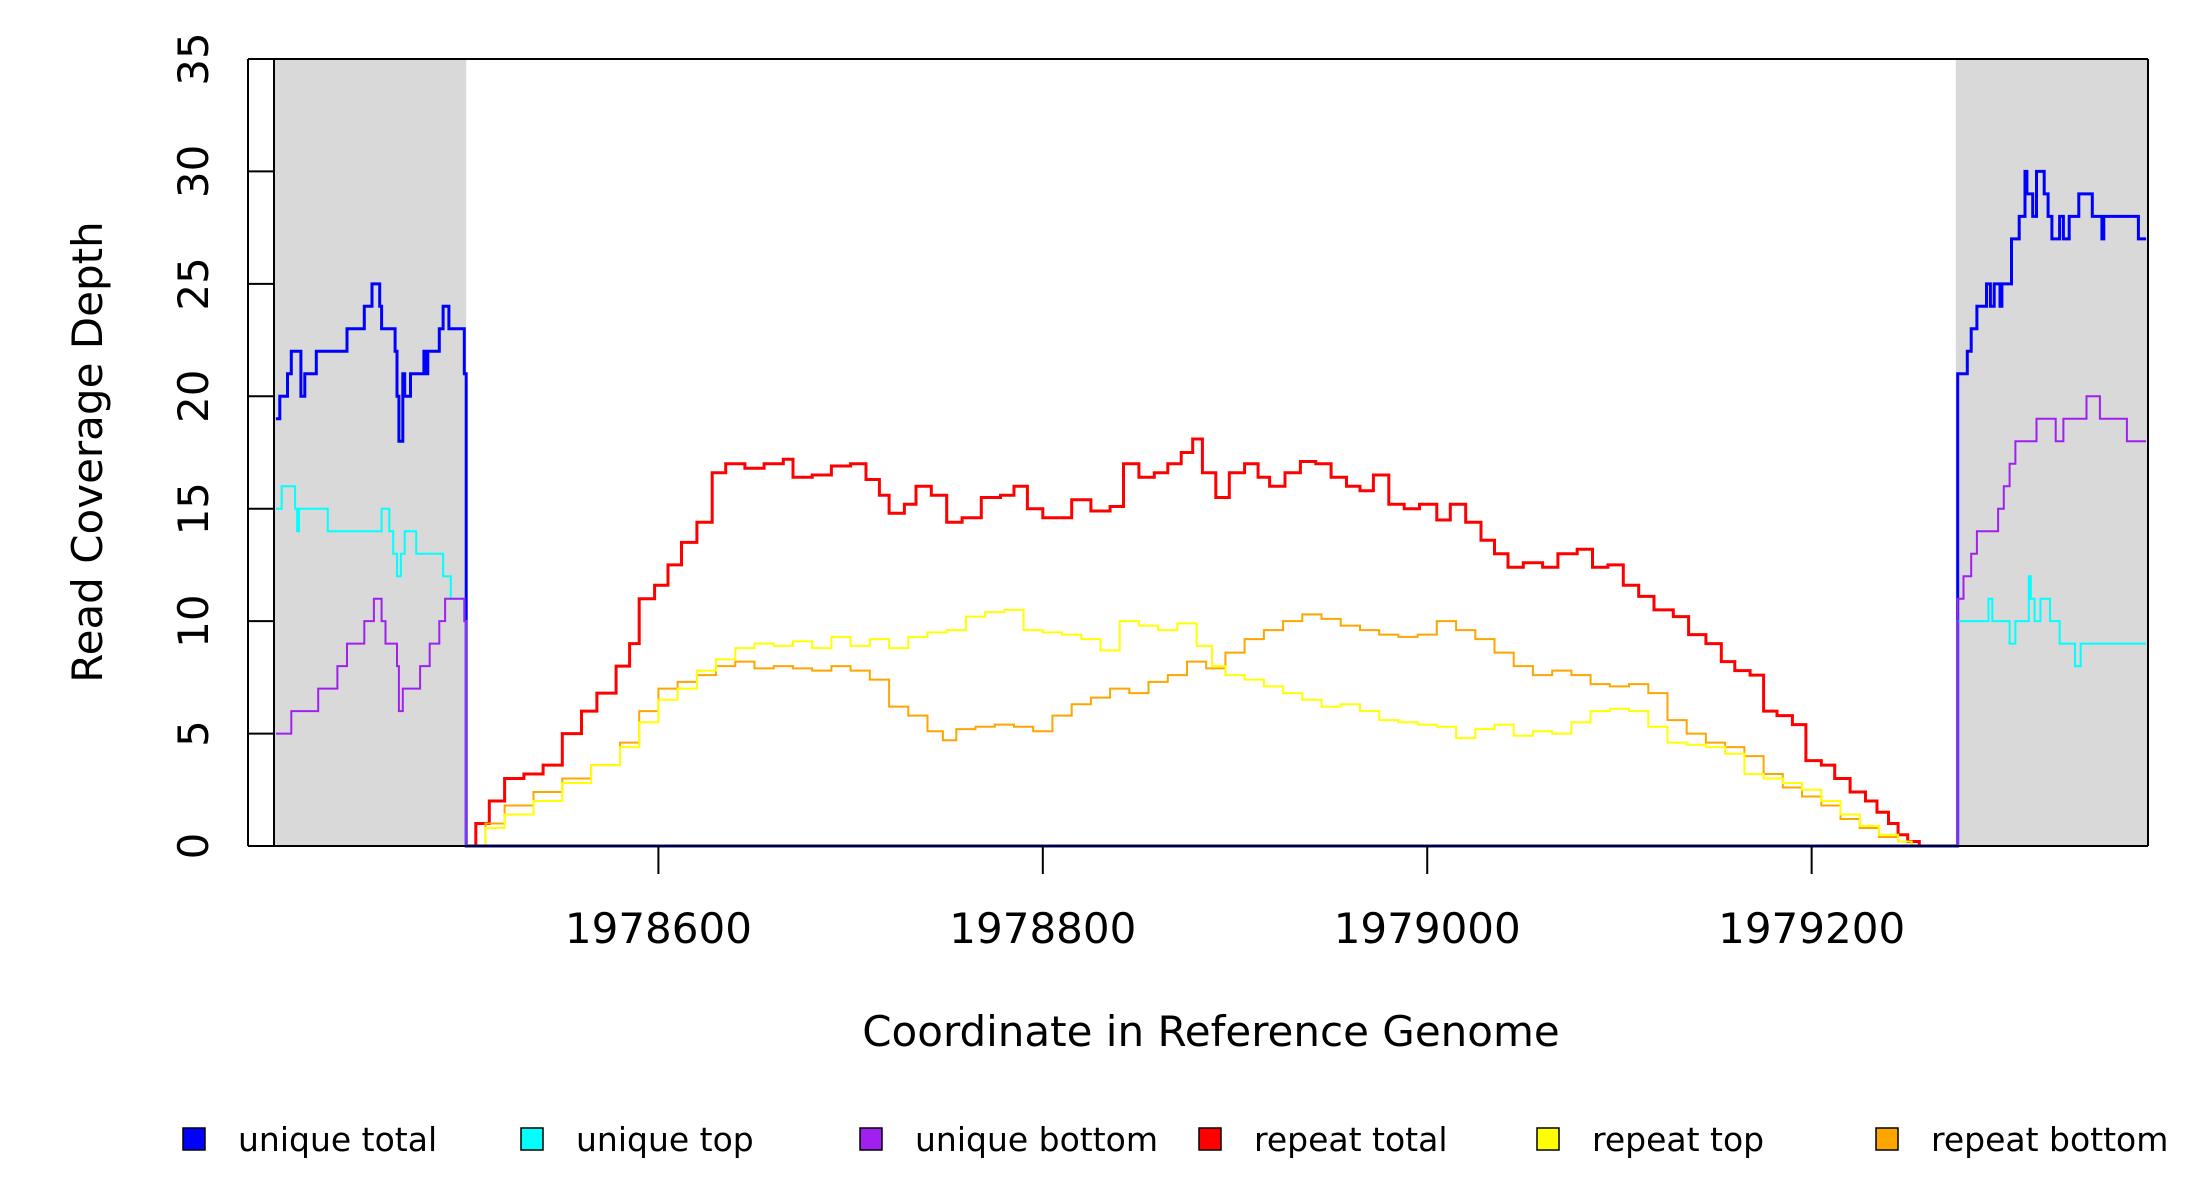  Describe the element at coordinates (658, 928) in the screenshot. I see `x-tick-label-1978600: 1978600` at that location.